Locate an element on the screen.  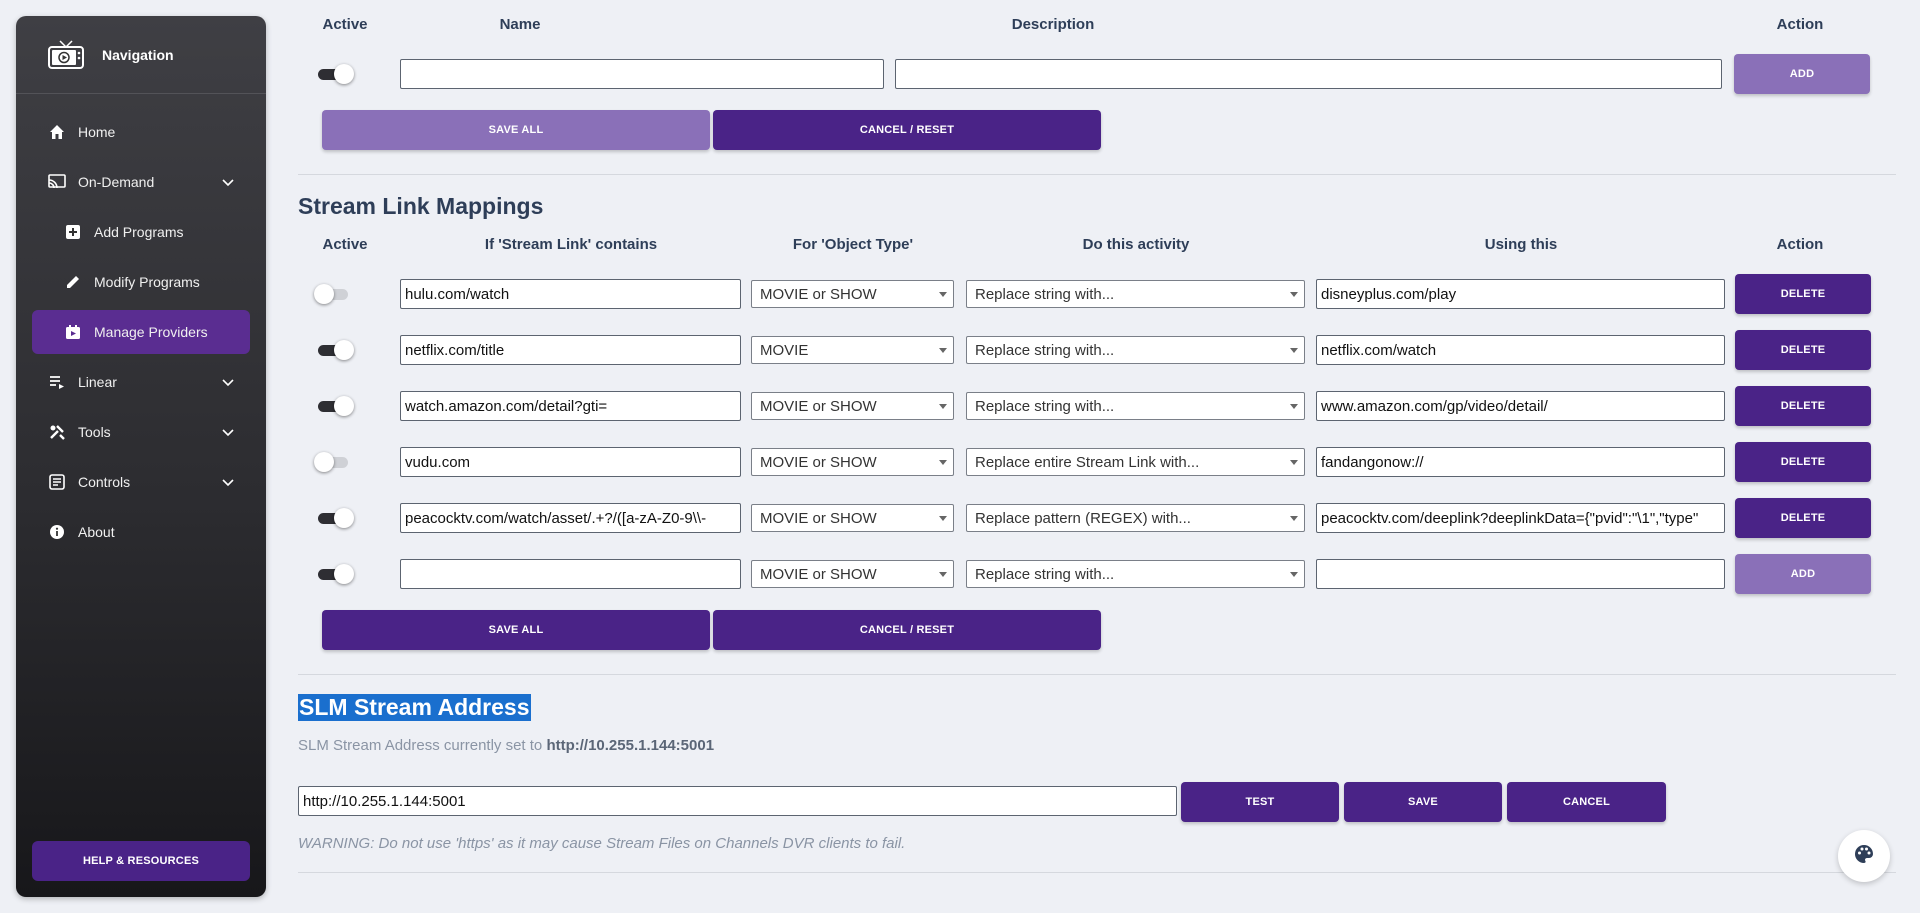
sidebar-item-controls: Controls is located at coordinates (141, 482).